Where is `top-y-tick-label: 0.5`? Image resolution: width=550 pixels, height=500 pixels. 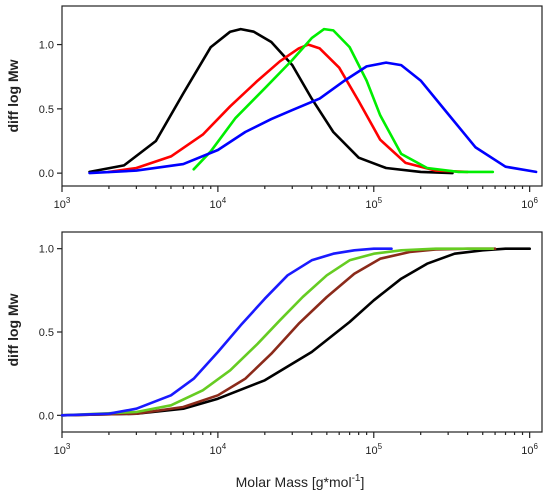
top-y-tick-label: 0.5 is located at coordinates (46, 110).